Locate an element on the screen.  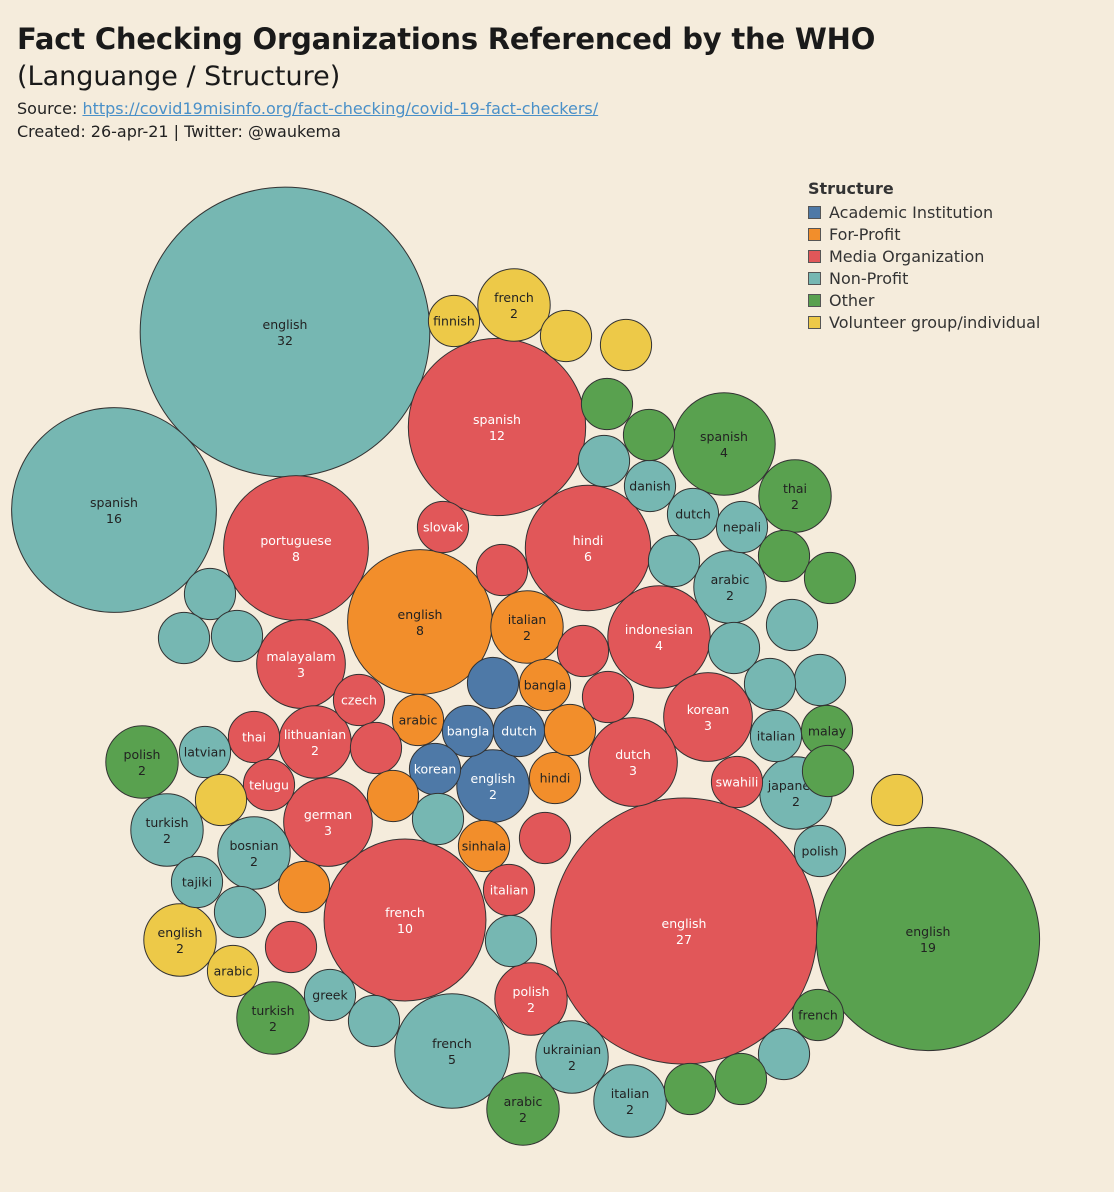
bubble-korean: korean is located at coordinates (435, 769).